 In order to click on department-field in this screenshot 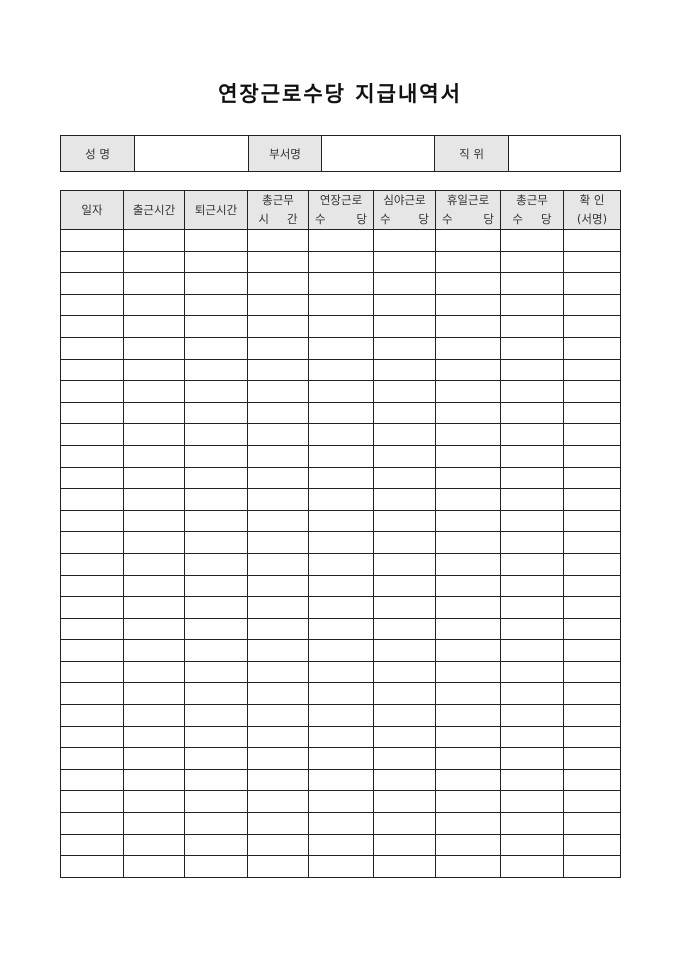, I will do `click(378, 153)`.